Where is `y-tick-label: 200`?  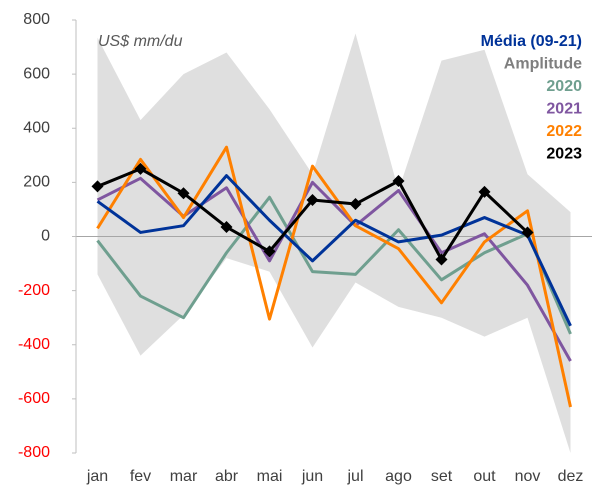
y-tick-label: 200 is located at coordinates (36, 182).